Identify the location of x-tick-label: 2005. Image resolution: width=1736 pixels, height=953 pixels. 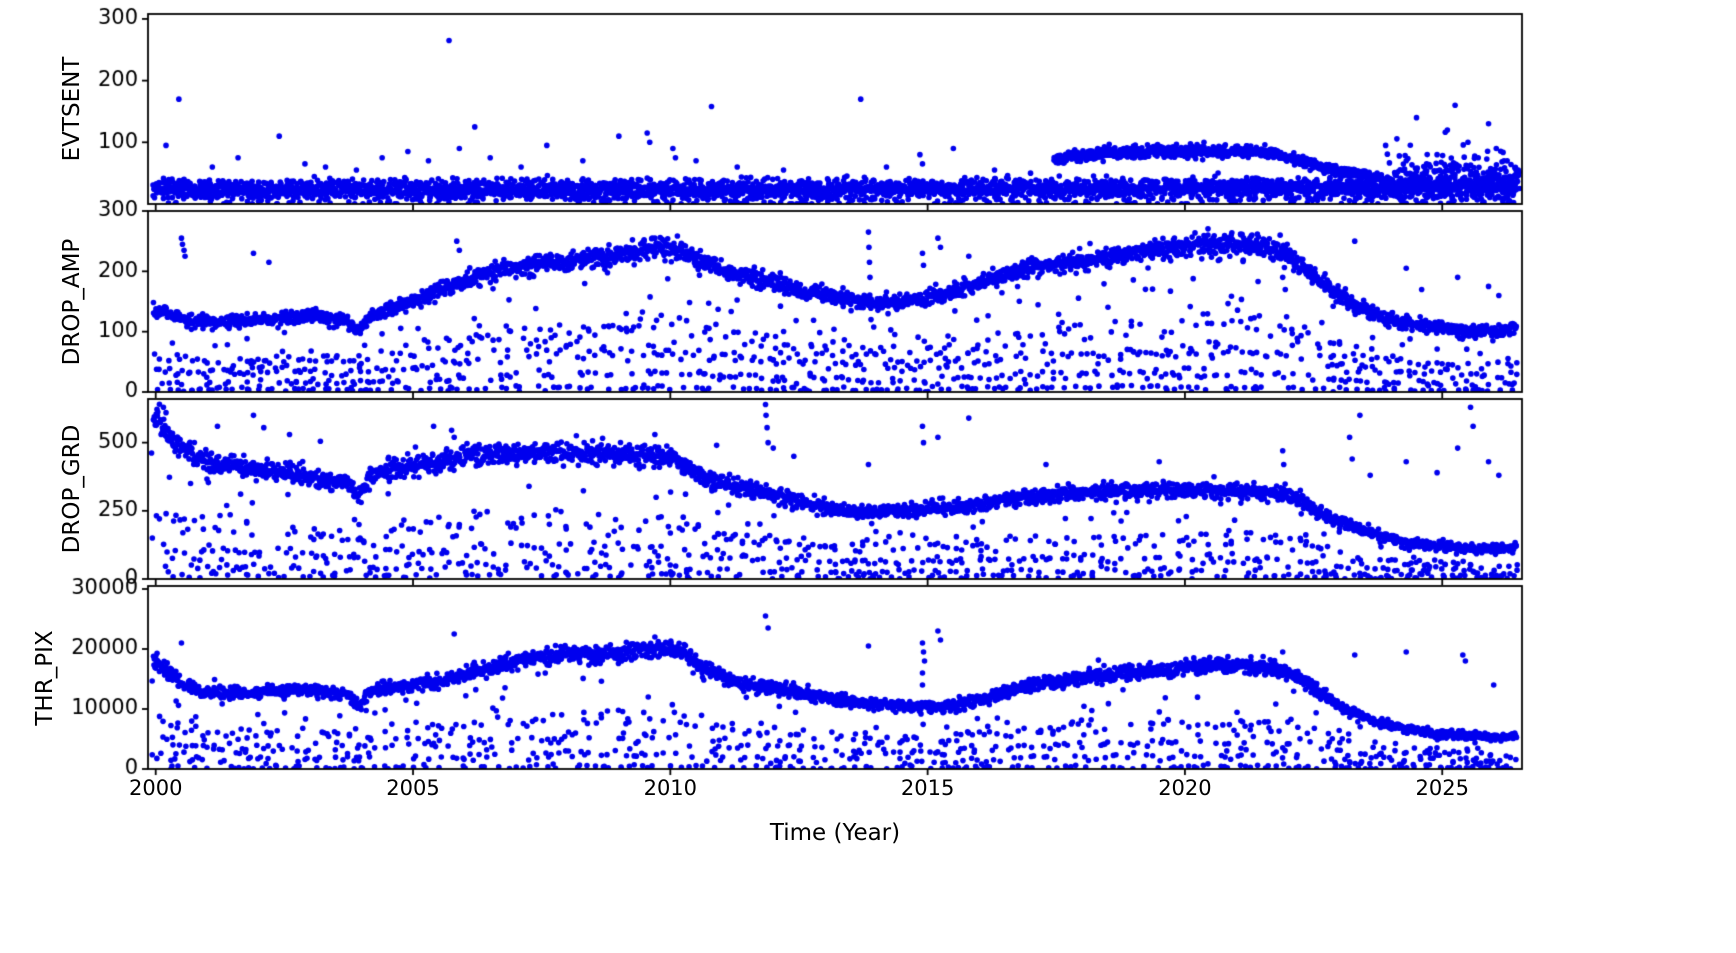
(413, 788).